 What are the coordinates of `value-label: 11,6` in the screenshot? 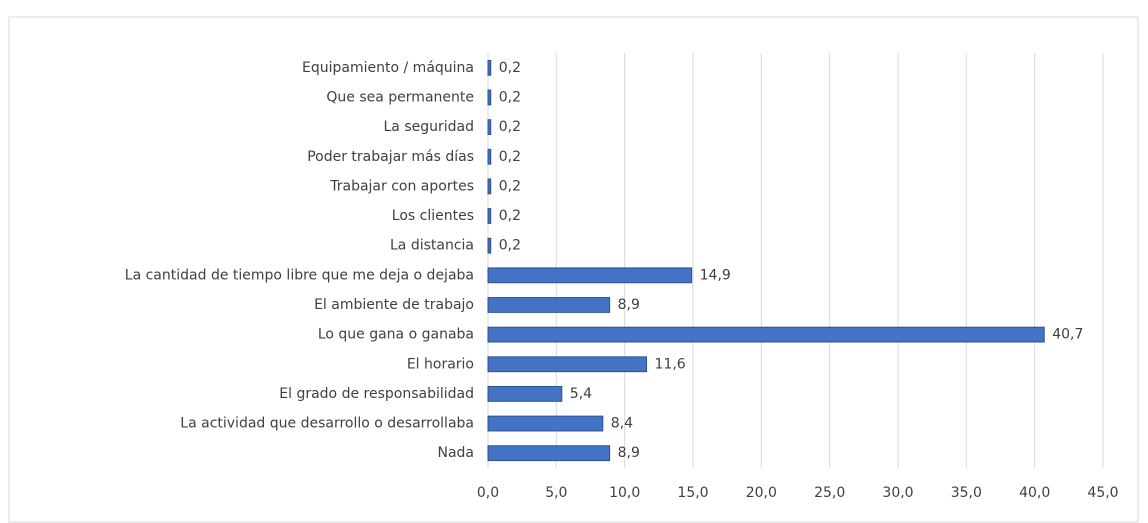 It's located at (670, 364).